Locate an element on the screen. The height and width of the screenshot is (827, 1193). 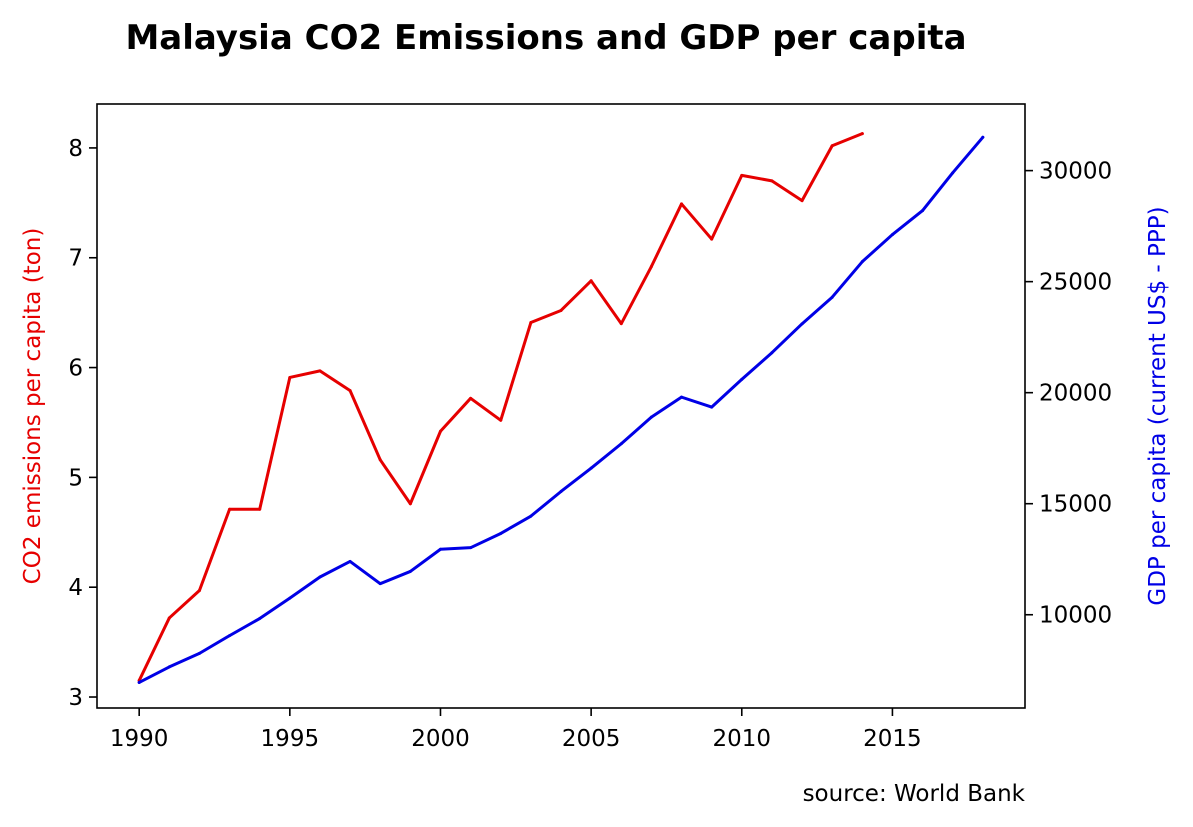
left-tick-label: 6 is located at coordinates (75, 369).